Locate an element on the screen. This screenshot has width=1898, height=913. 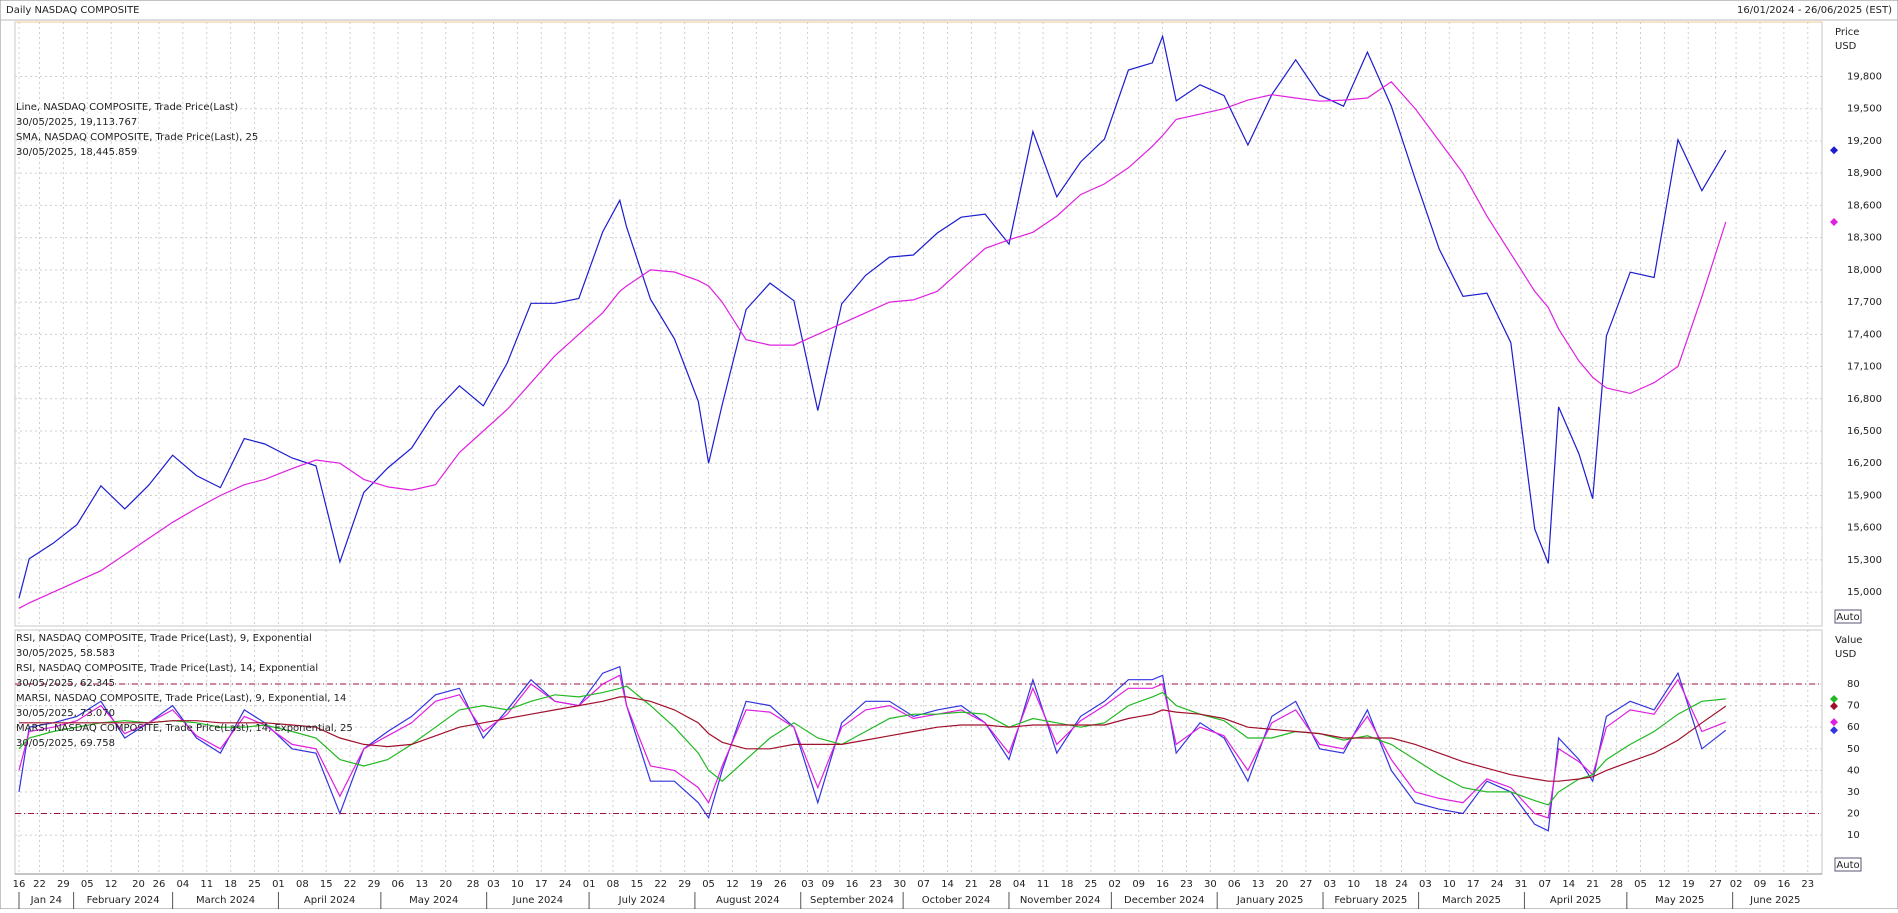
date-range: 16/01/2024 - 26/06/2025 (EST) is located at coordinates (1814, 10).